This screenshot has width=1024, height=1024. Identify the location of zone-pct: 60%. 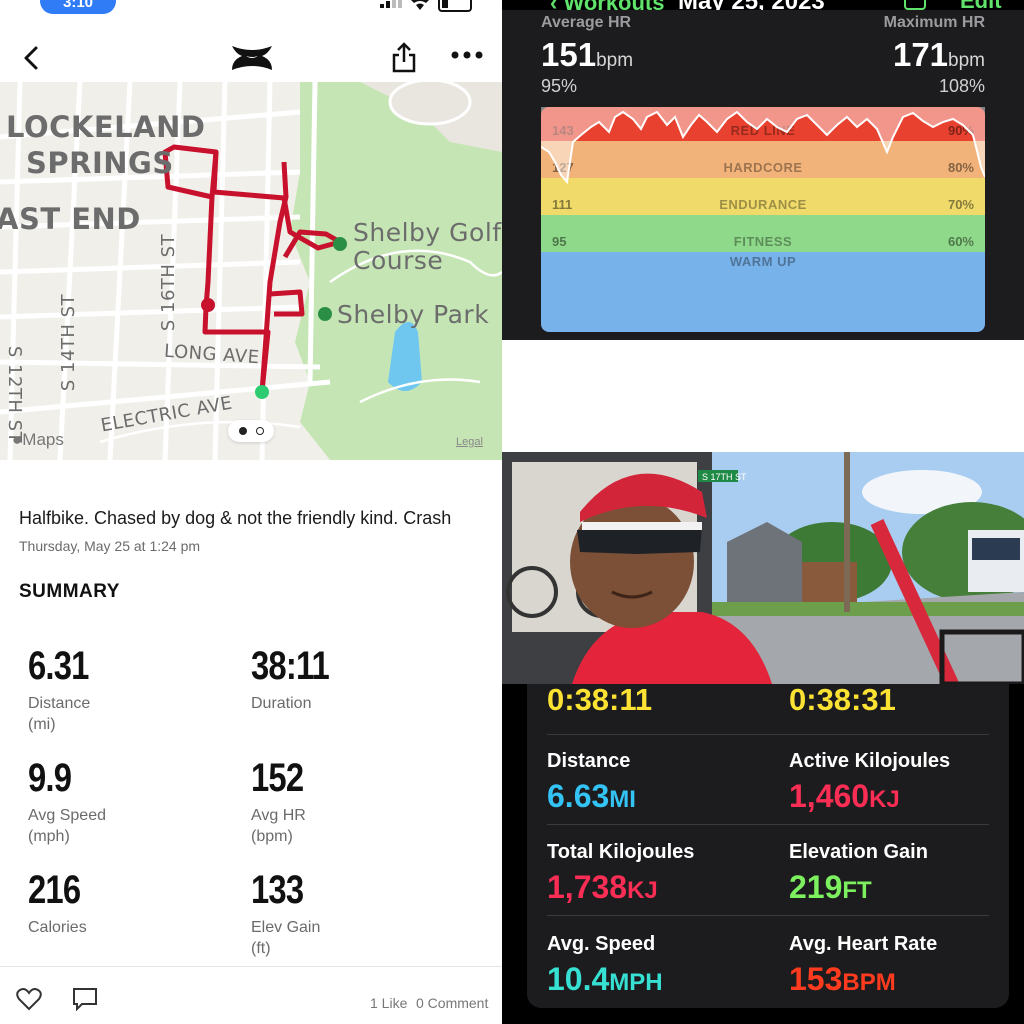
(960, 241).